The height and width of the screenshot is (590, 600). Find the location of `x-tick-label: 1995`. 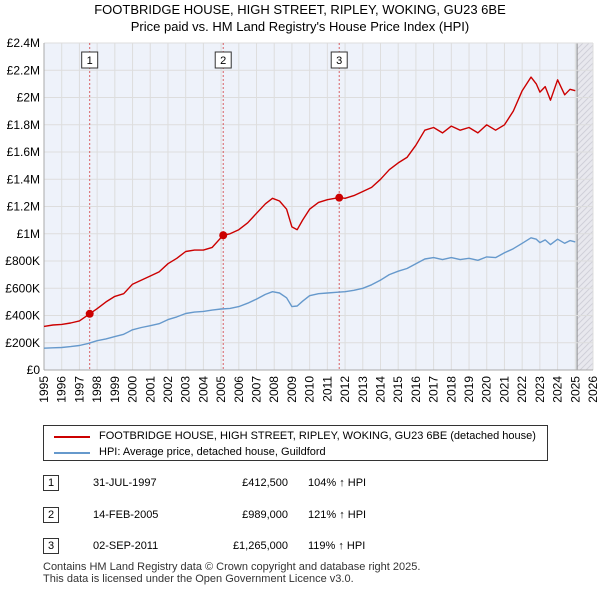

x-tick-label: 1995 is located at coordinates (44, 389).